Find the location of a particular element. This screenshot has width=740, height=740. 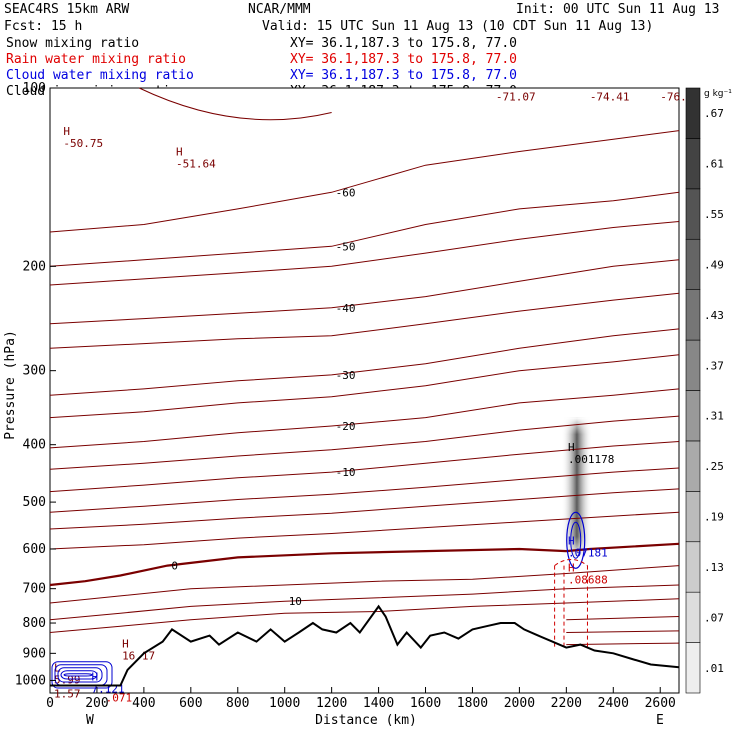

x-tick-label: 2000 is located at coordinates (519, 703).